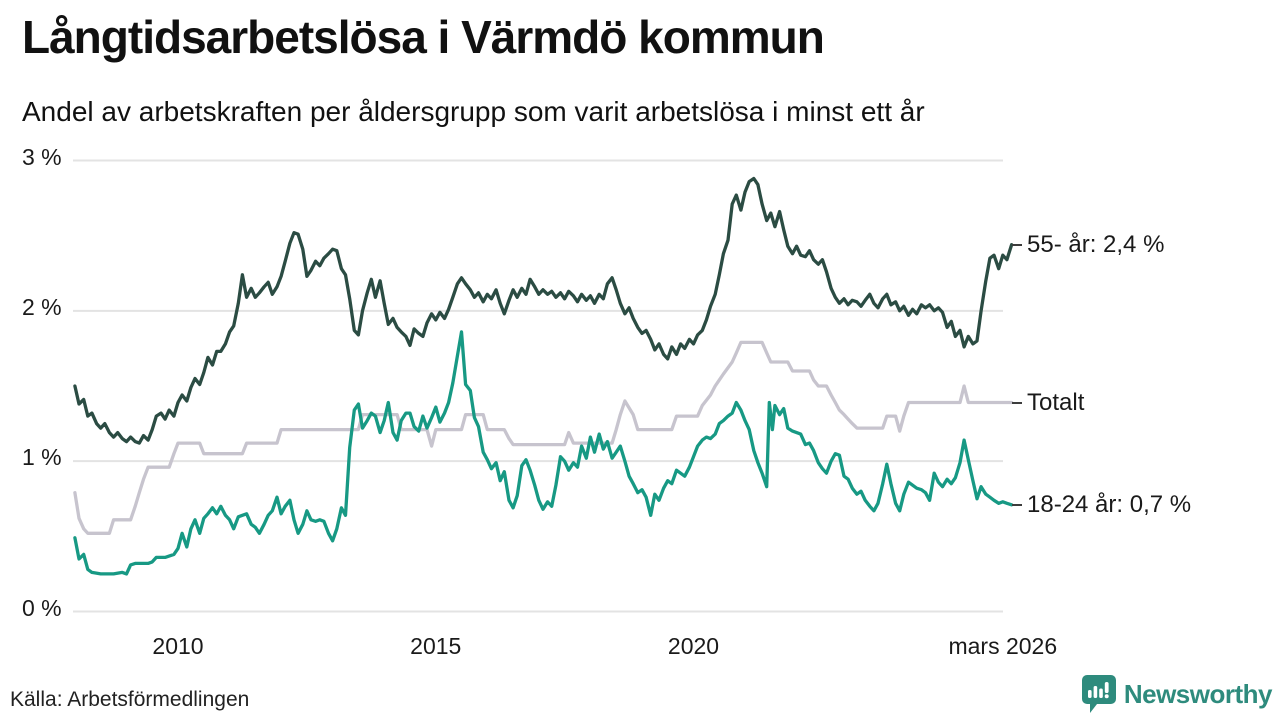 The image size is (1280, 720). What do you see at coordinates (42, 156) in the screenshot?
I see `y-tick-label-3: 3 %` at bounding box center [42, 156].